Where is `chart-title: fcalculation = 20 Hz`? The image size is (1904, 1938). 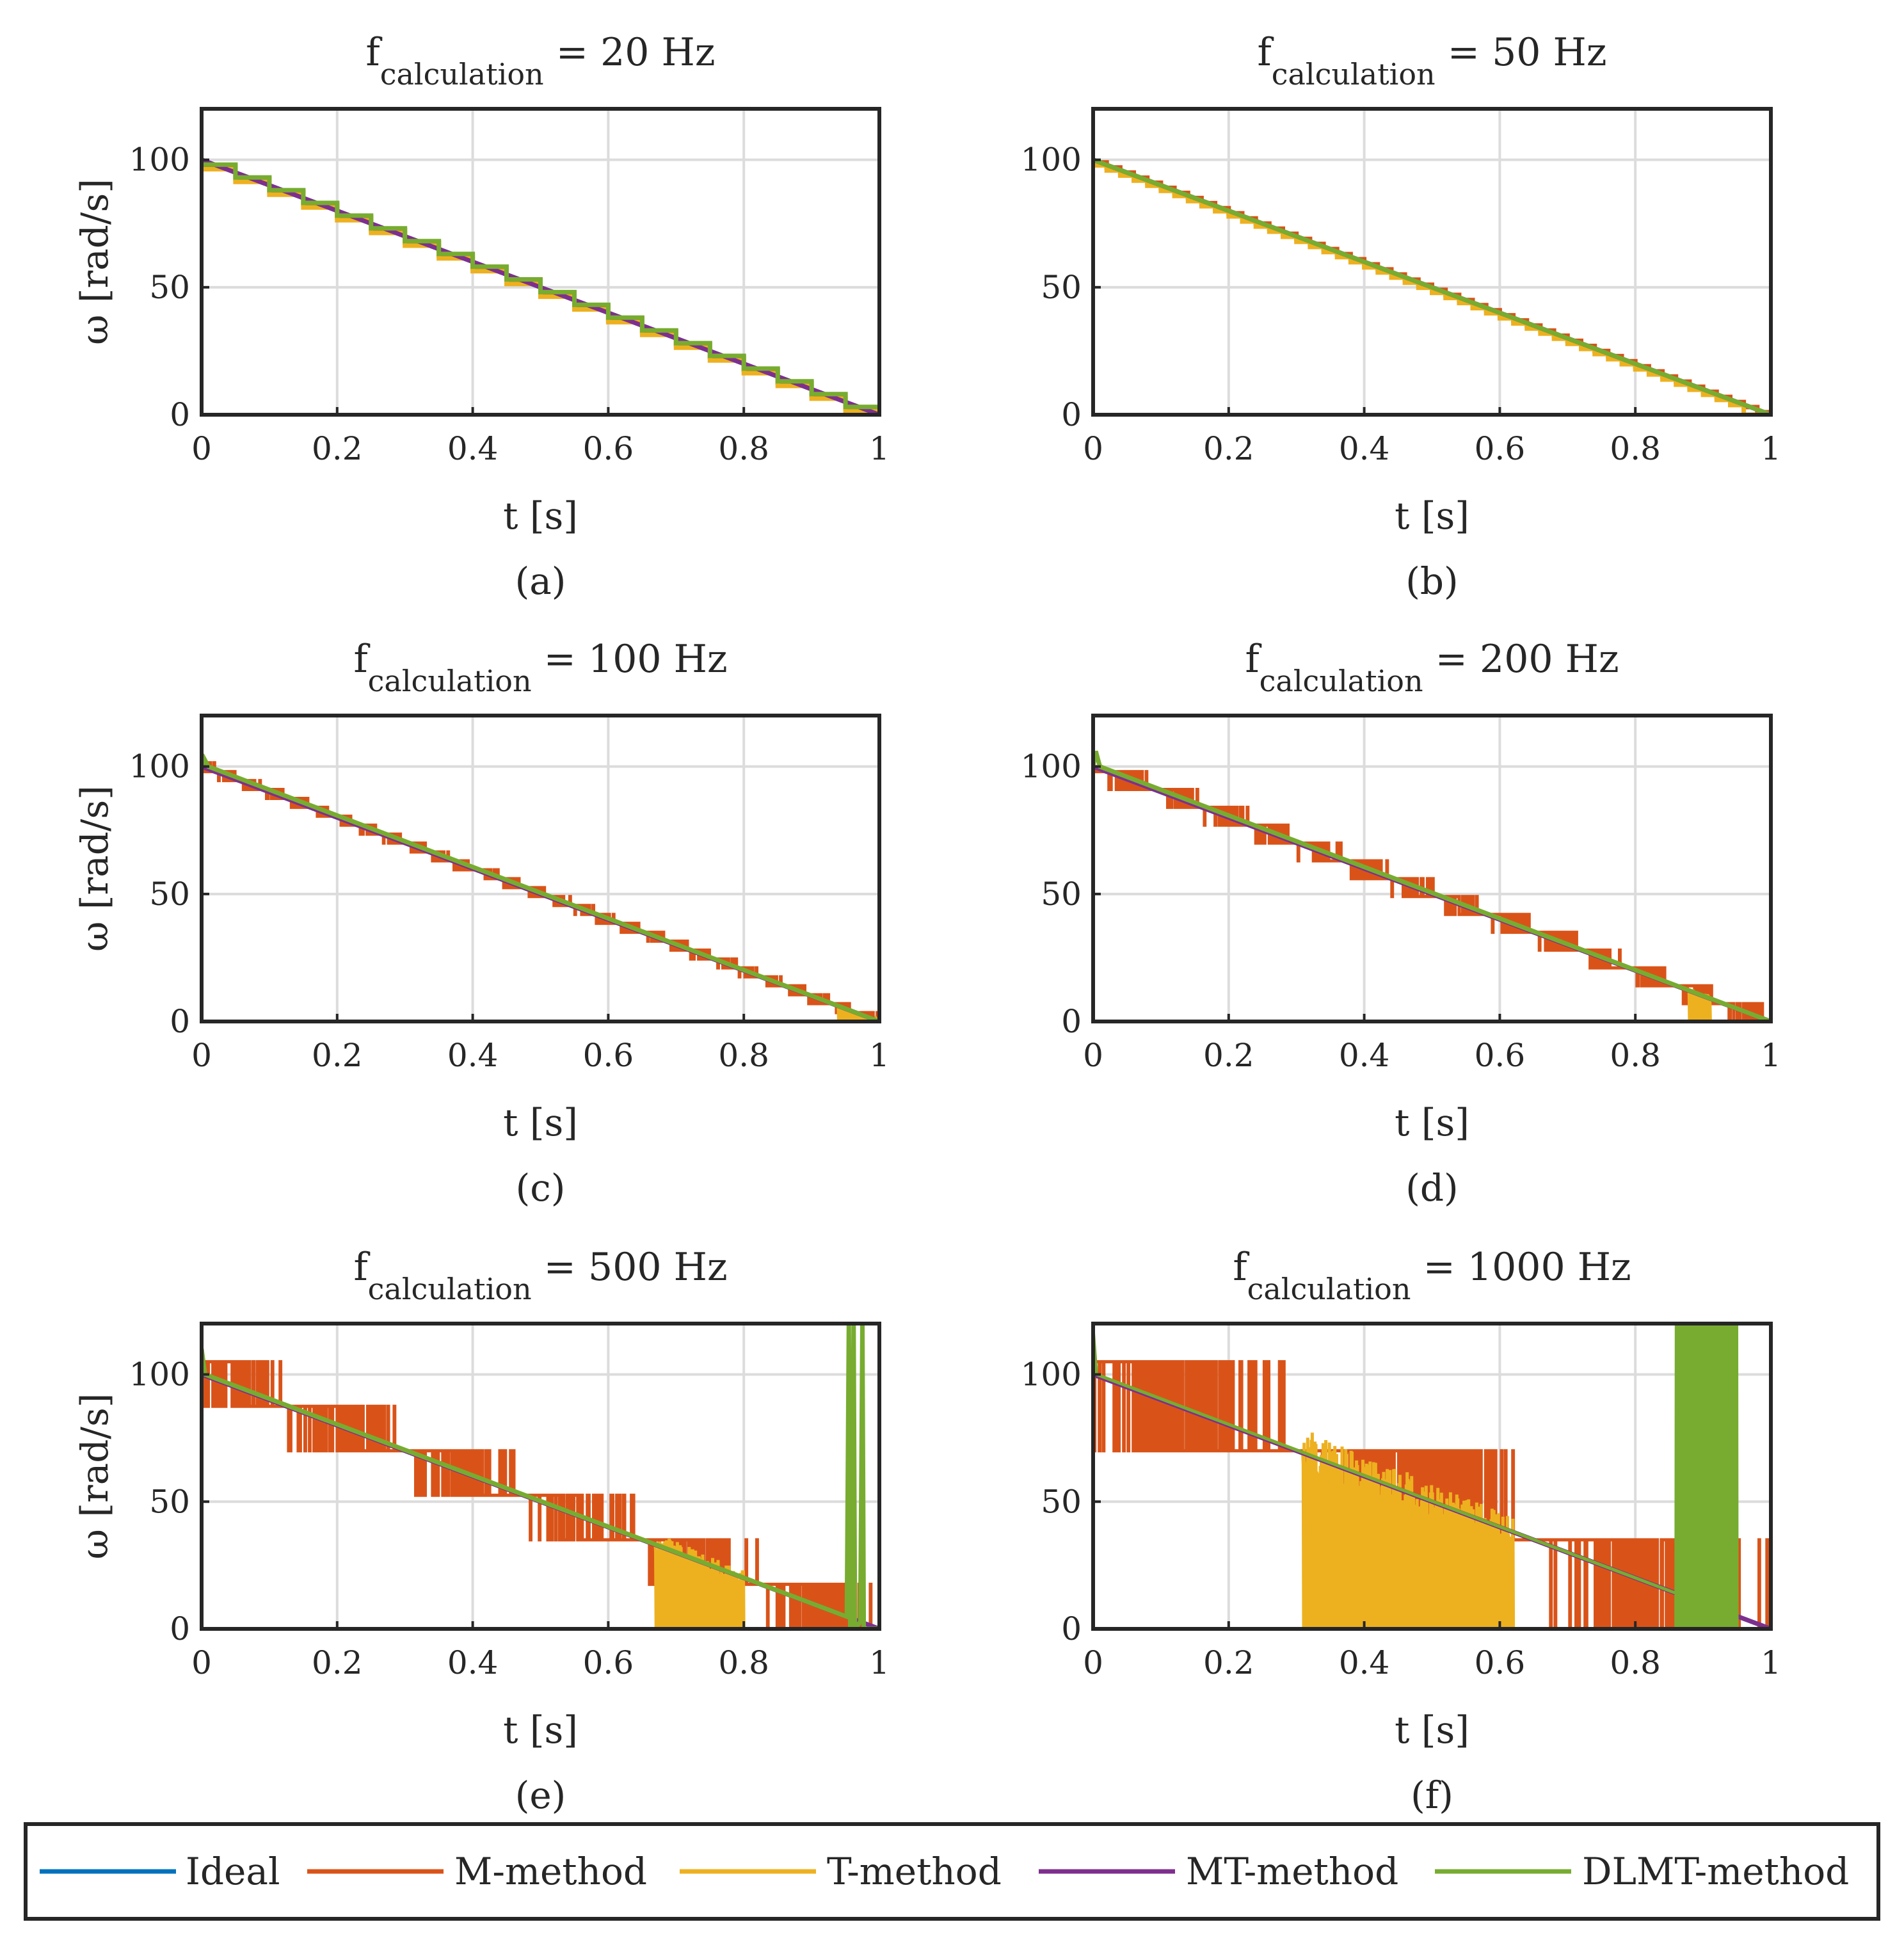 chart-title: fcalculation = 20 Hz is located at coordinates (541, 61).